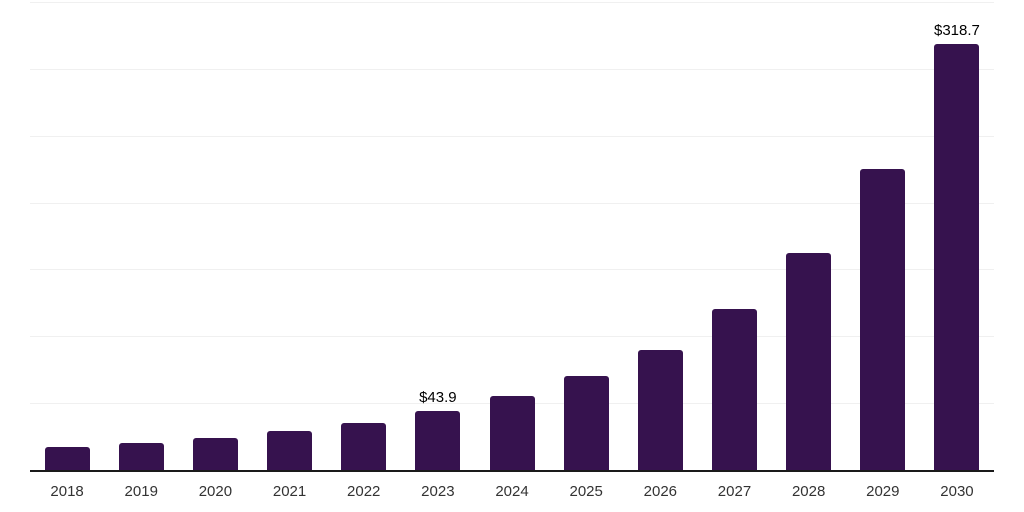  Describe the element at coordinates (438, 440) in the screenshot. I see `bar-2023` at that location.